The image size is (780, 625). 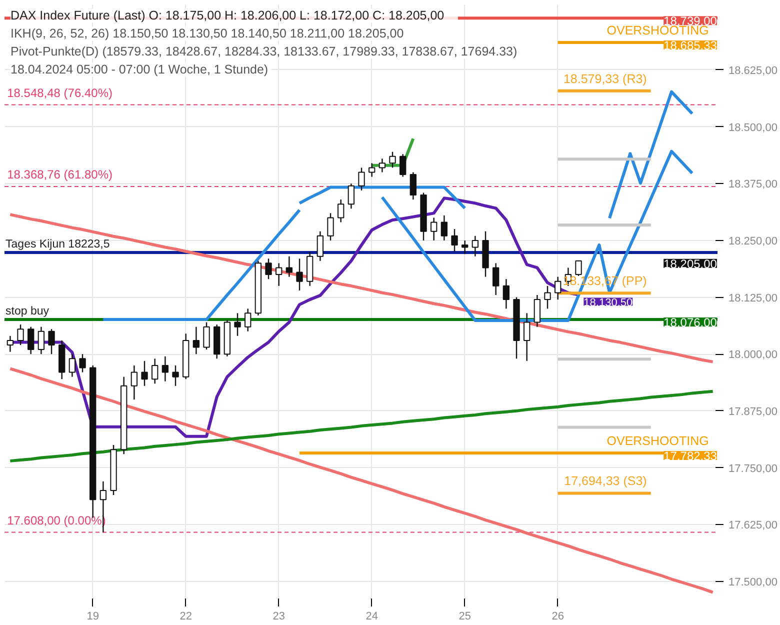 What do you see at coordinates (28, 312) in the screenshot?
I see `ref-line-label: stop buy` at bounding box center [28, 312].